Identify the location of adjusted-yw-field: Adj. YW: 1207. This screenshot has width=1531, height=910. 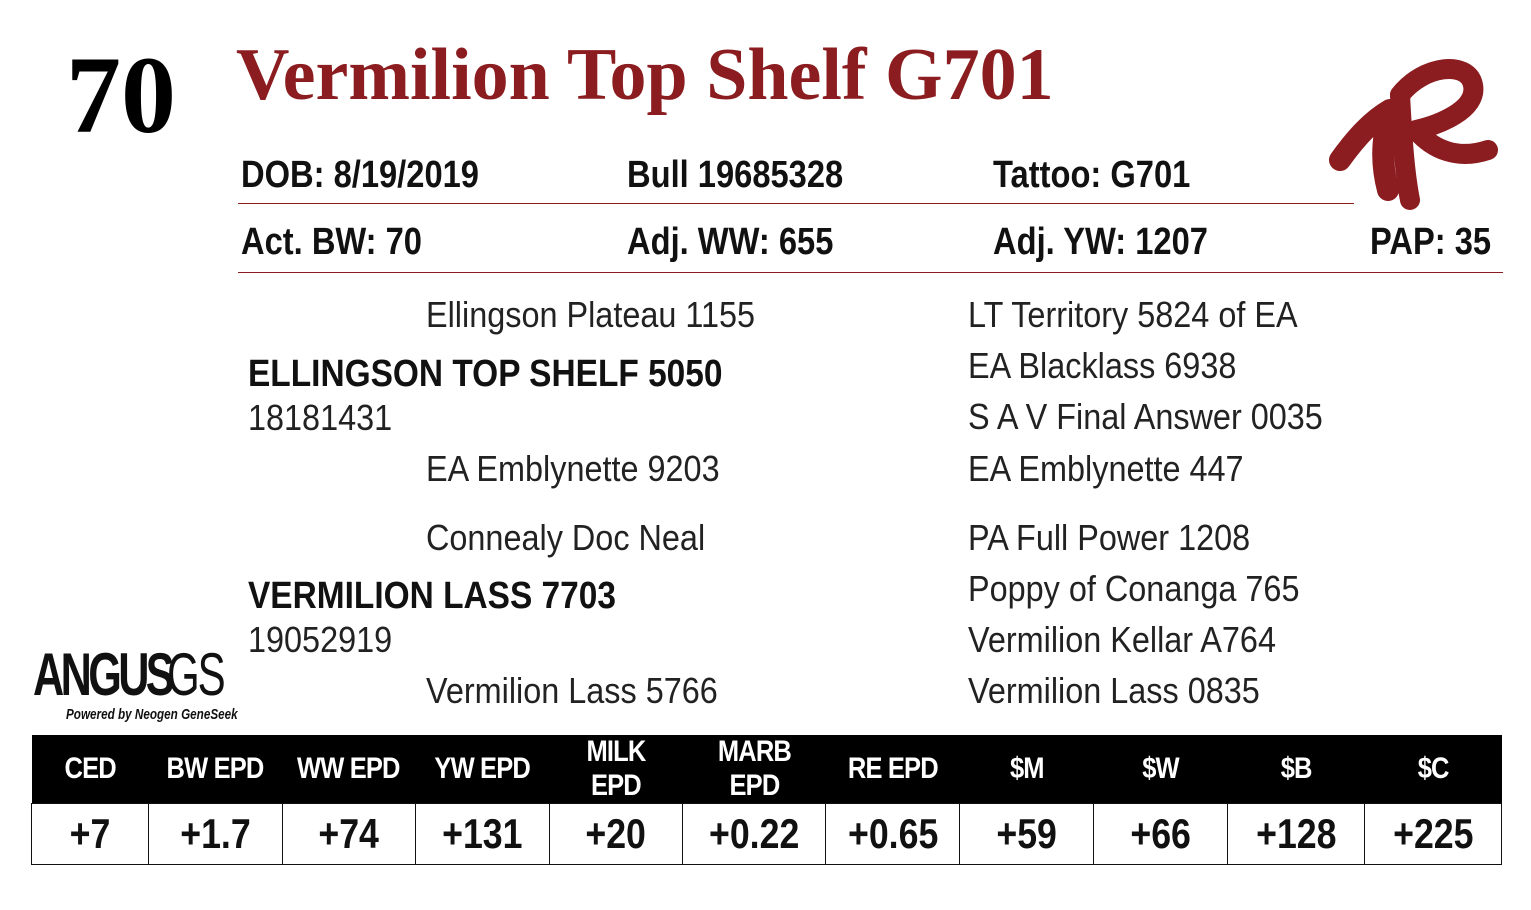
(1100, 242).